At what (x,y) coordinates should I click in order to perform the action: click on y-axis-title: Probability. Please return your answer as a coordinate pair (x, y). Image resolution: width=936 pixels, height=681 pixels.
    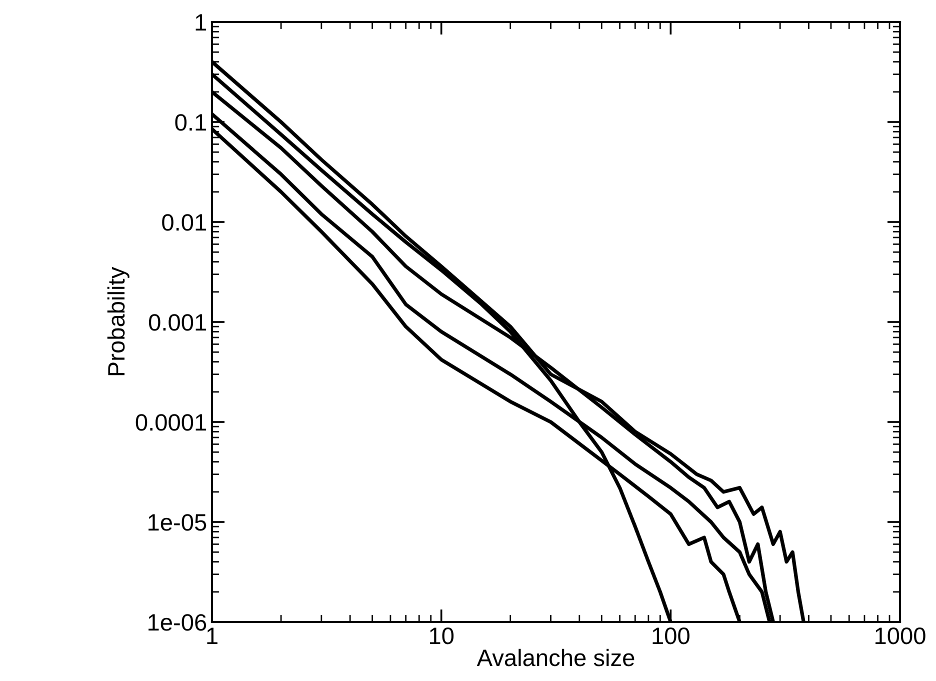
    Looking at the image, I should click on (118, 321).